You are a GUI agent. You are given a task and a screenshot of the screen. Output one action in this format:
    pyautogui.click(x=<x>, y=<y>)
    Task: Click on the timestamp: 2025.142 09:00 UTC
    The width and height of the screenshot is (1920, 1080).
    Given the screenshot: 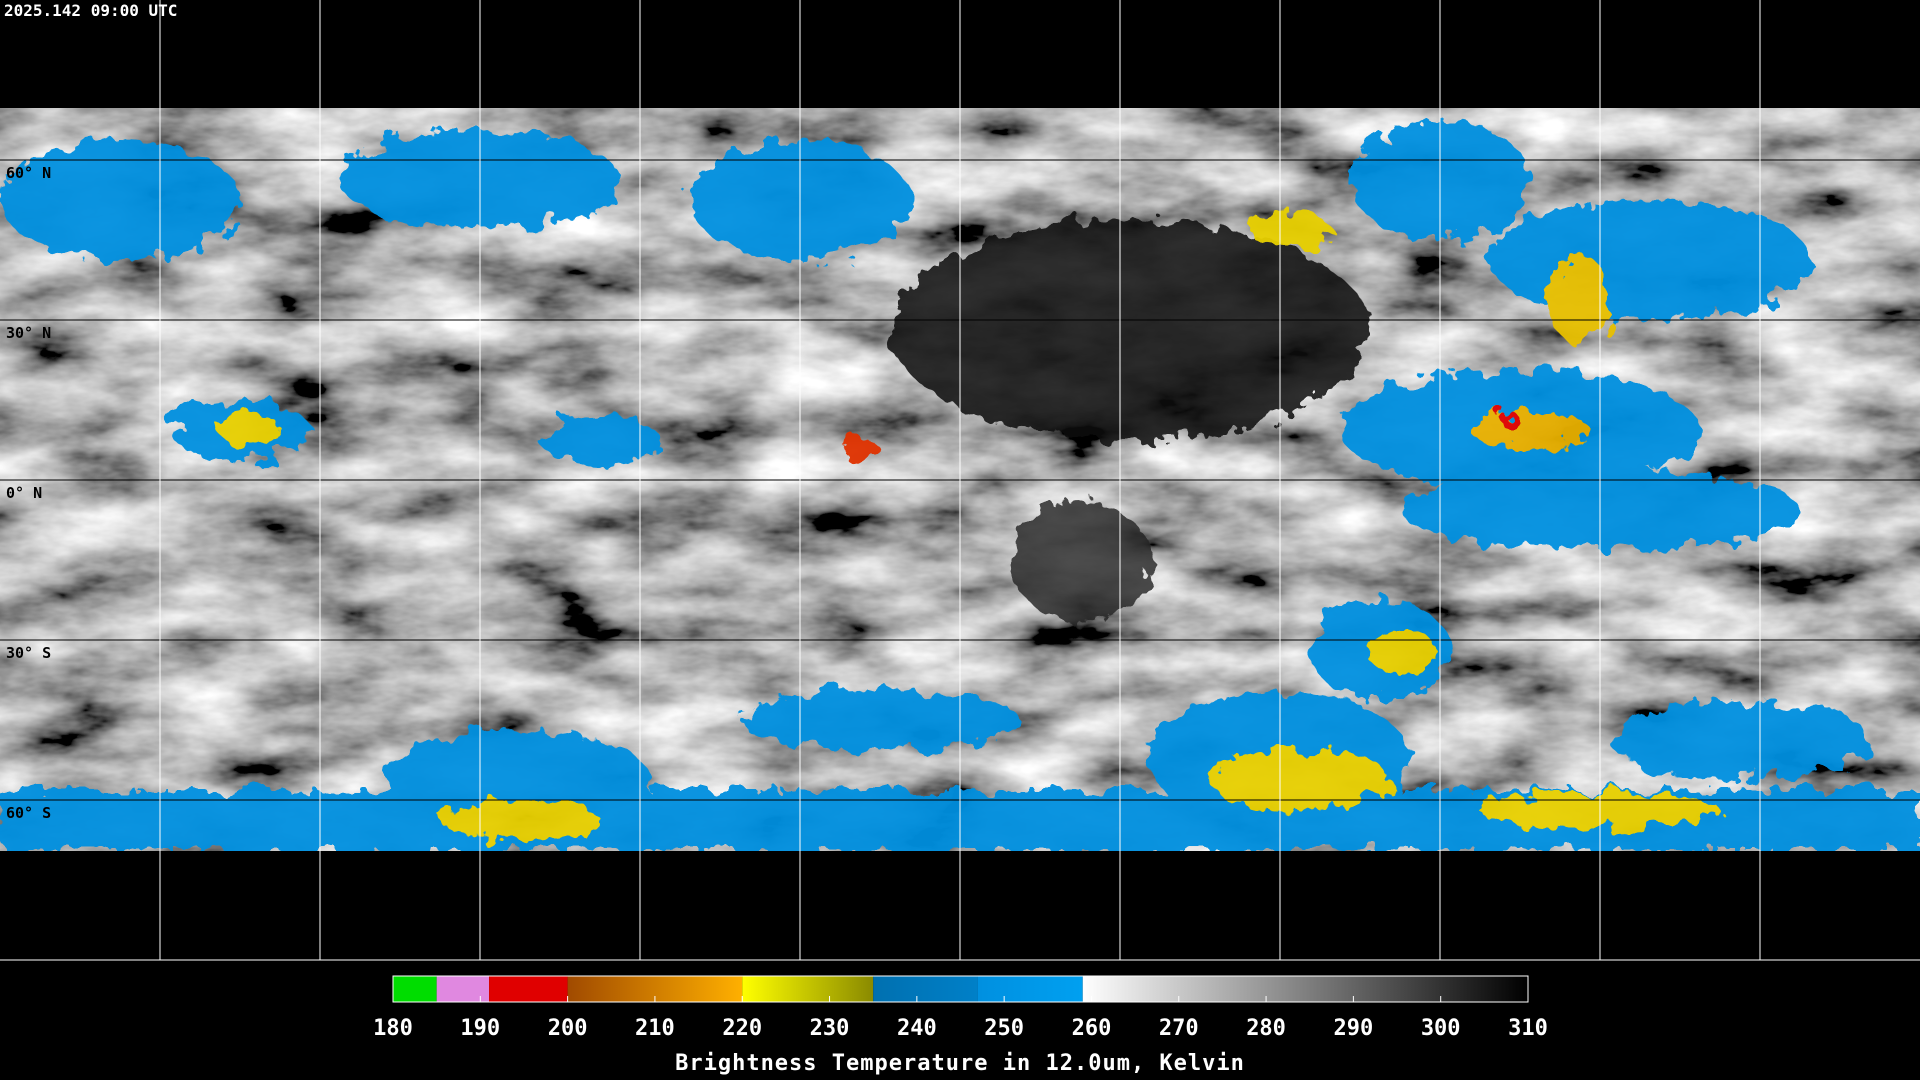 What is the action you would take?
    pyautogui.click(x=90, y=10)
    